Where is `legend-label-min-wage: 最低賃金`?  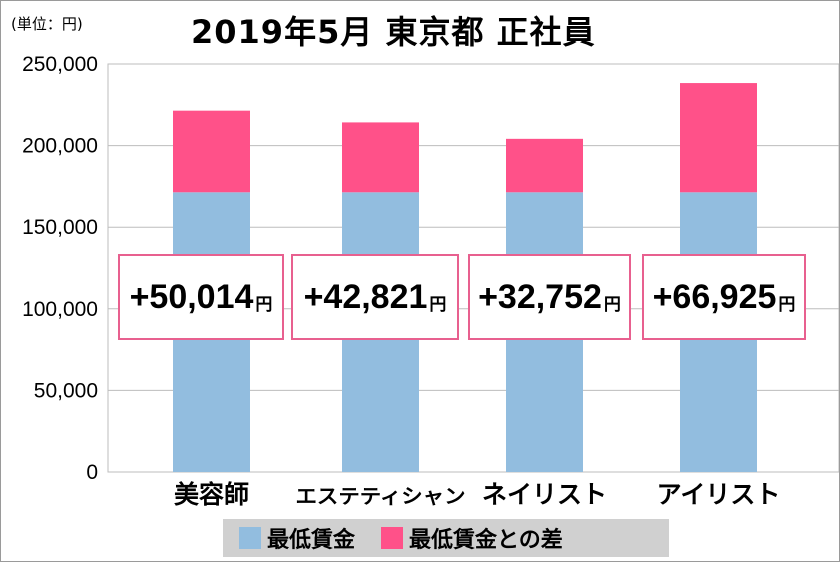 legend-label-min-wage: 最低賃金 is located at coordinates (311, 540).